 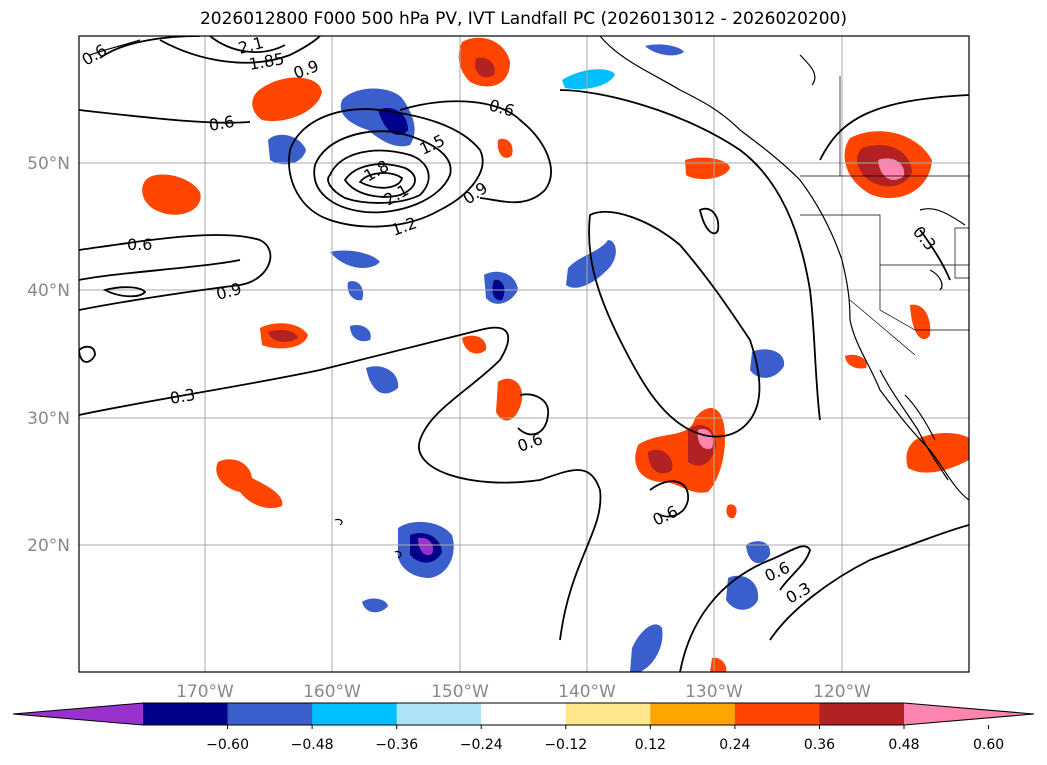 I want to click on lat-label: 20°N, so click(x=48, y=546).